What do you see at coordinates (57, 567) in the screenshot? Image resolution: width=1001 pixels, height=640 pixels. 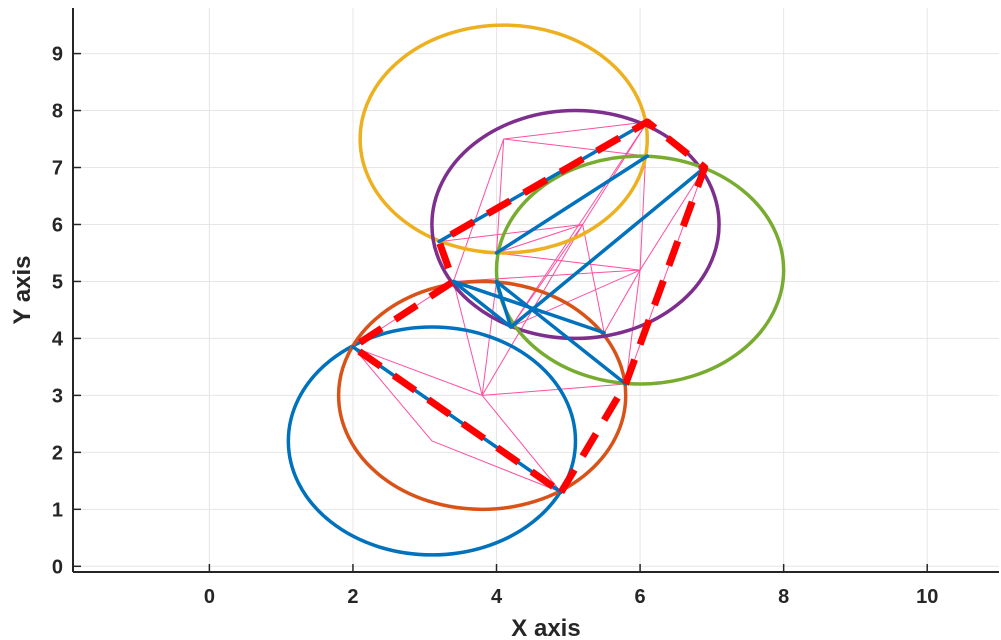 I see `y-tick-label: 0` at bounding box center [57, 567].